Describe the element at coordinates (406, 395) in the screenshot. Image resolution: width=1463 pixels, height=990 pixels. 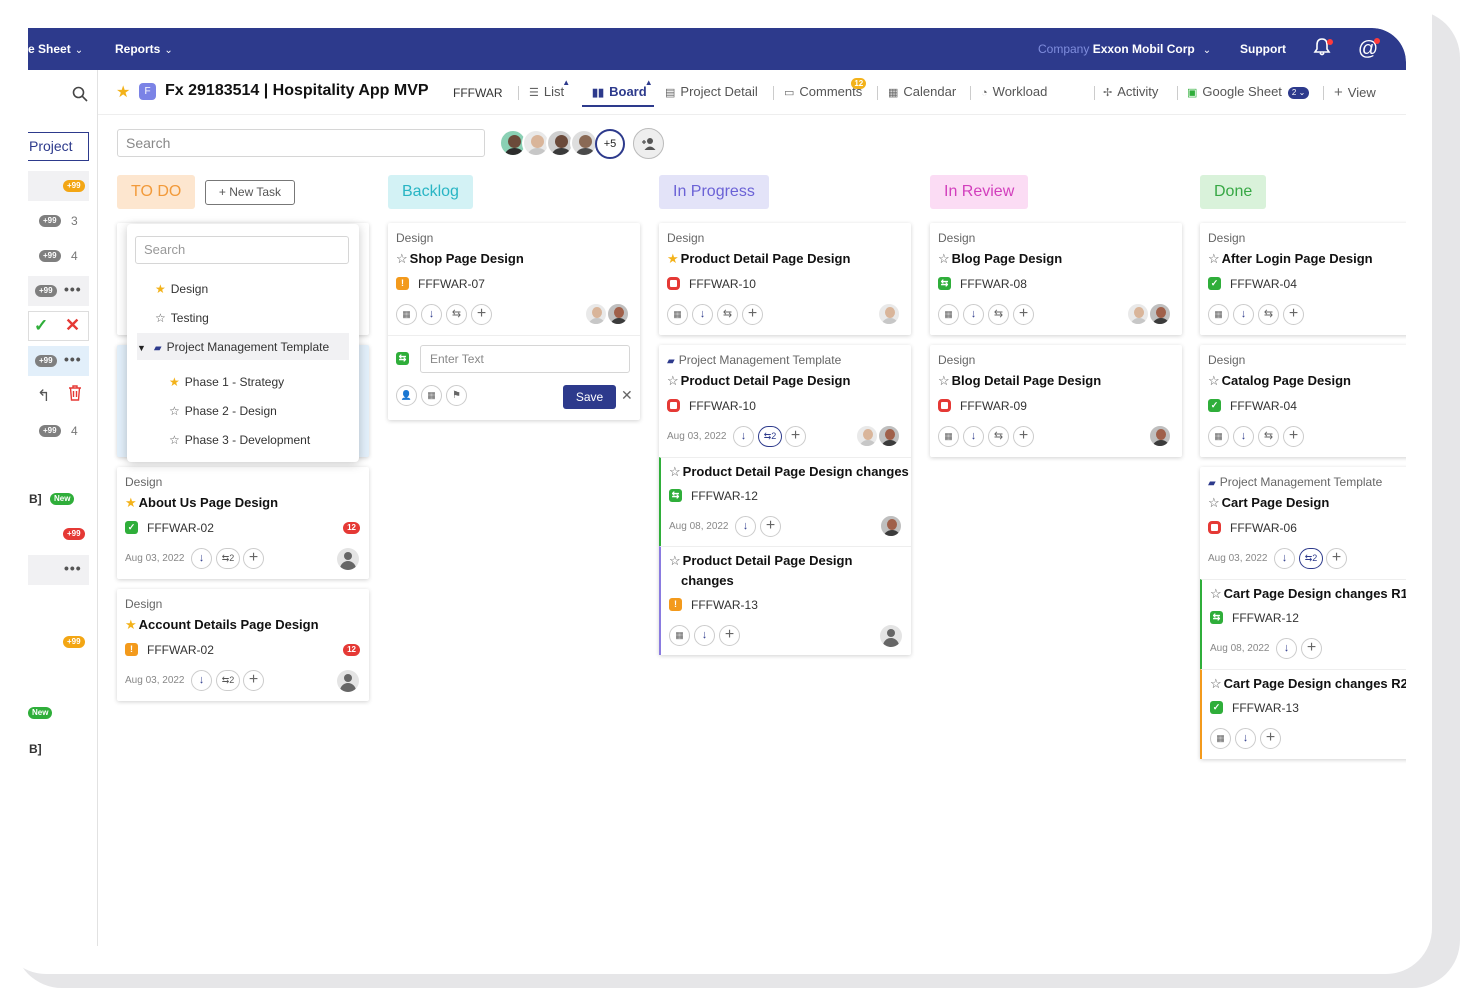
I see `assign-user-icon: 👤` at that location.